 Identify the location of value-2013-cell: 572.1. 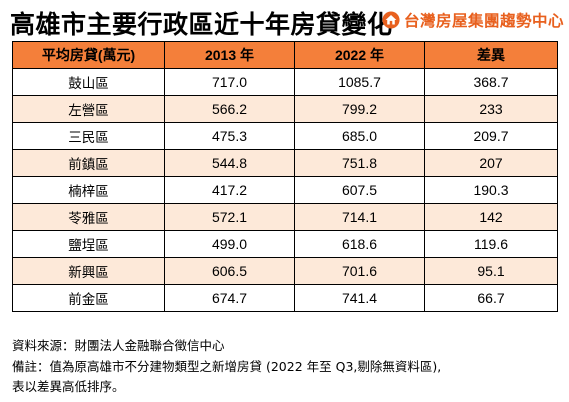
(229, 217).